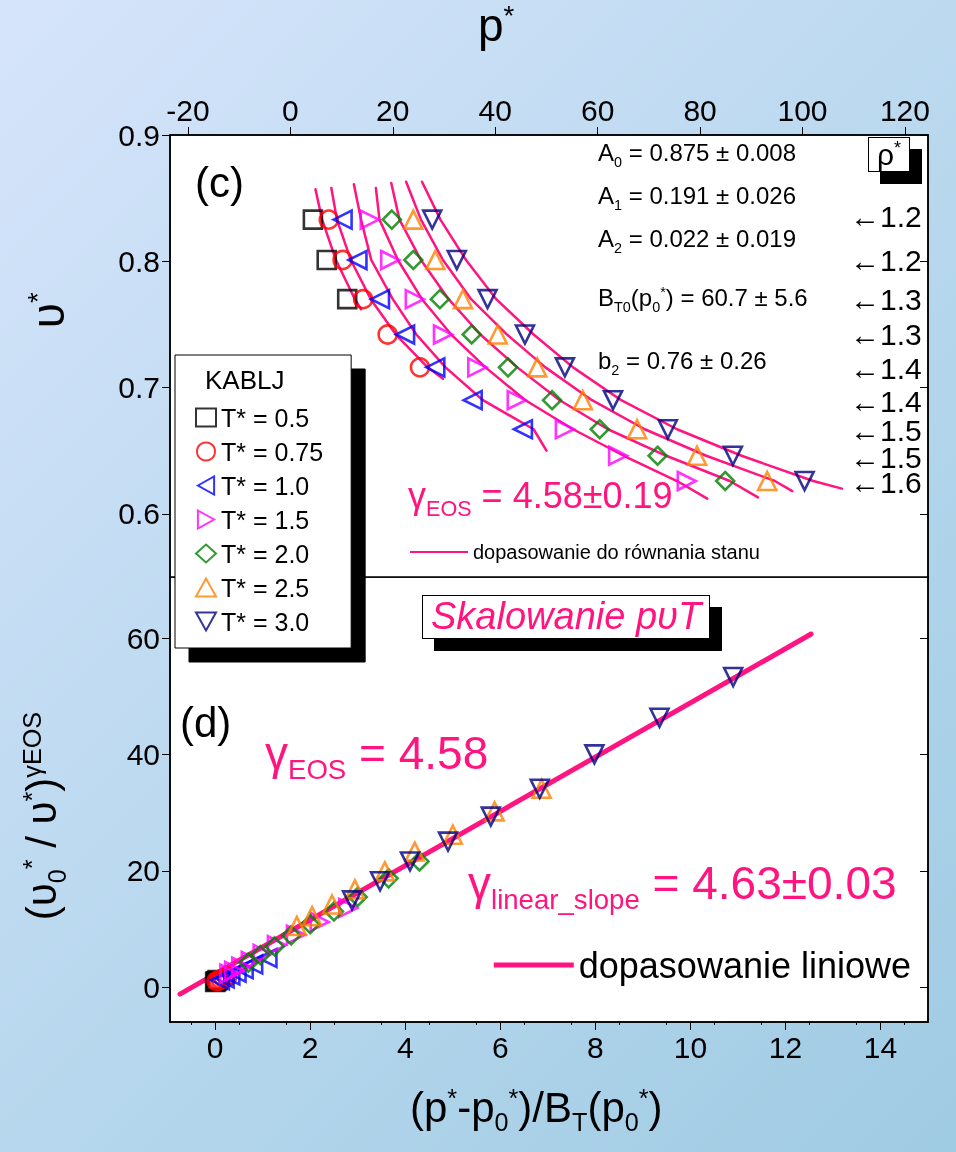 The width and height of the screenshot is (956, 1152). Describe the element at coordinates (889, 154) in the screenshot. I see `annotation: ρ$^{*}$` at that location.